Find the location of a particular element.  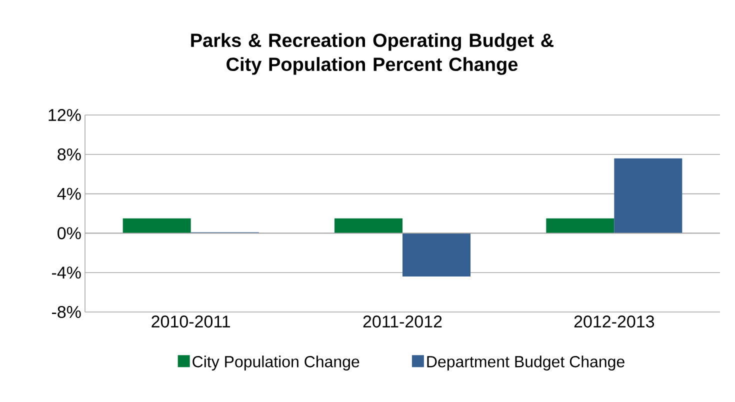

y-tick-label: -4% is located at coordinates (66, 272).